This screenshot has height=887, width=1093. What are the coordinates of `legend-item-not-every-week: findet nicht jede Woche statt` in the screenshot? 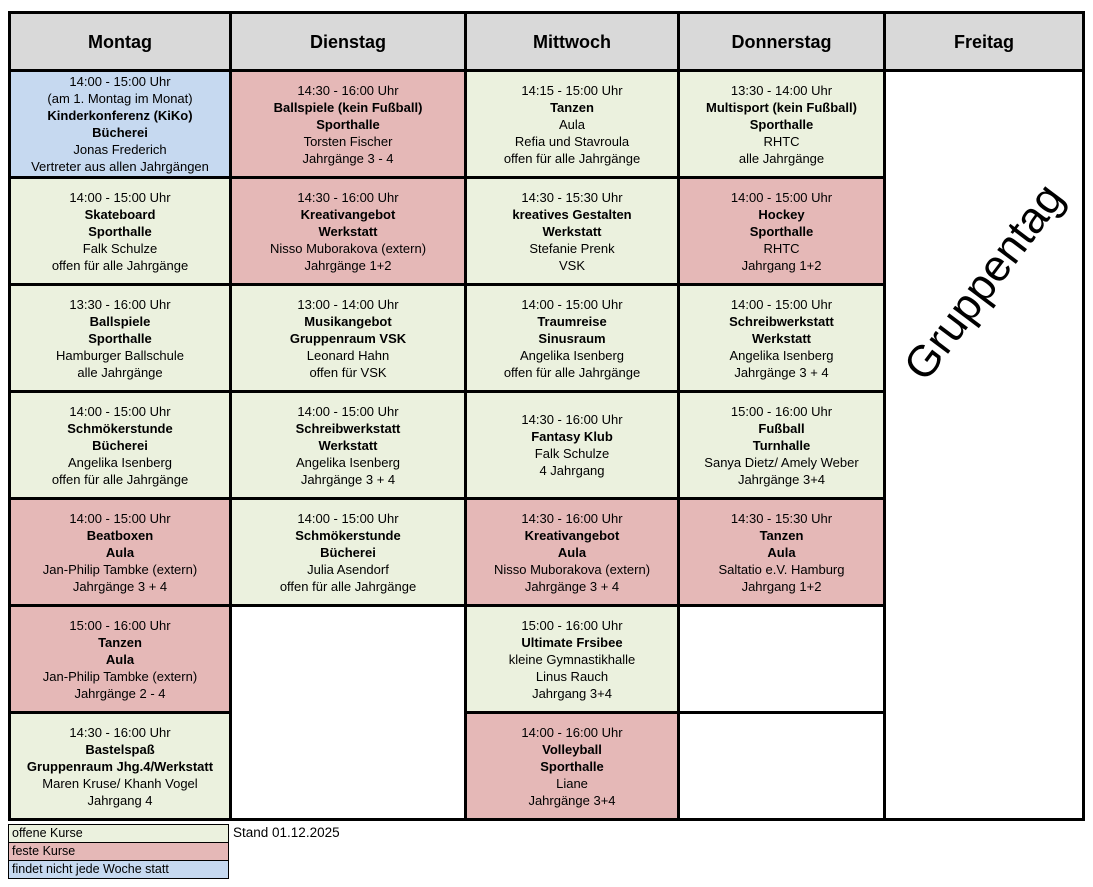 It's located at (118, 869).